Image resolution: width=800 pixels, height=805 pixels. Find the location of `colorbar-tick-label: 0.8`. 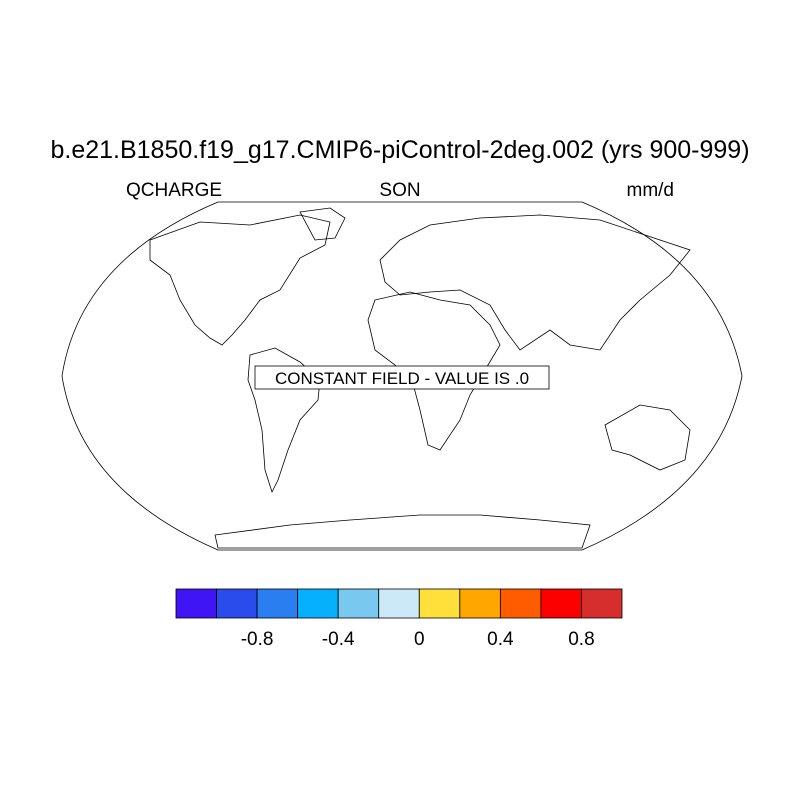

colorbar-tick-label: 0.8 is located at coordinates (581, 639).